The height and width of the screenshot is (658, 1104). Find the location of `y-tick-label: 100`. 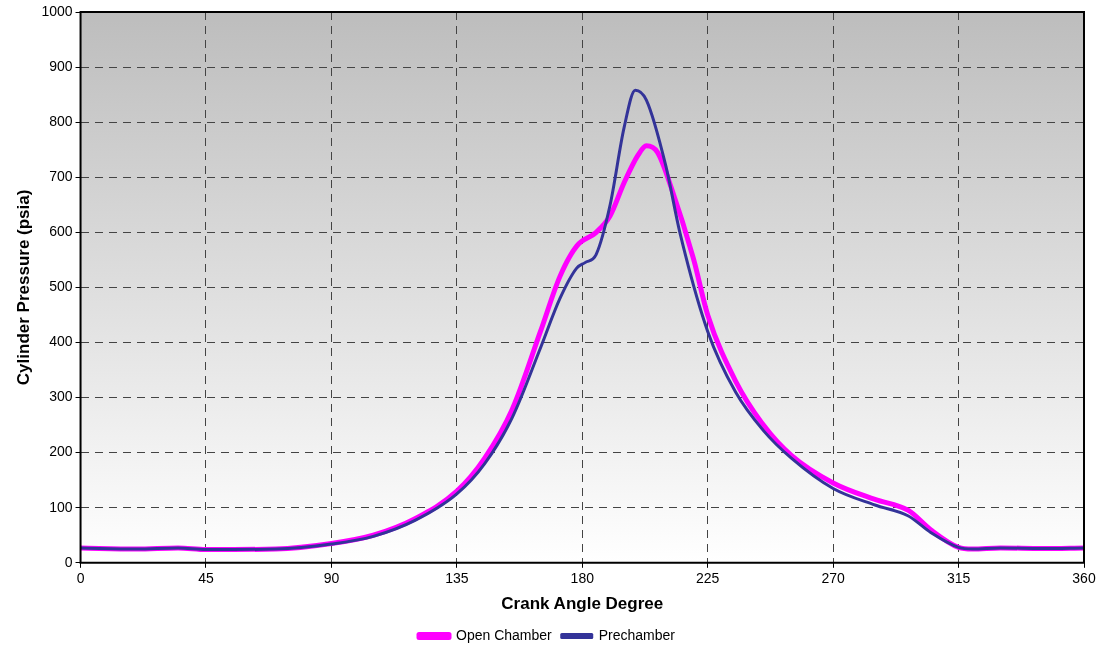

y-tick-label: 100 is located at coordinates (61, 506).